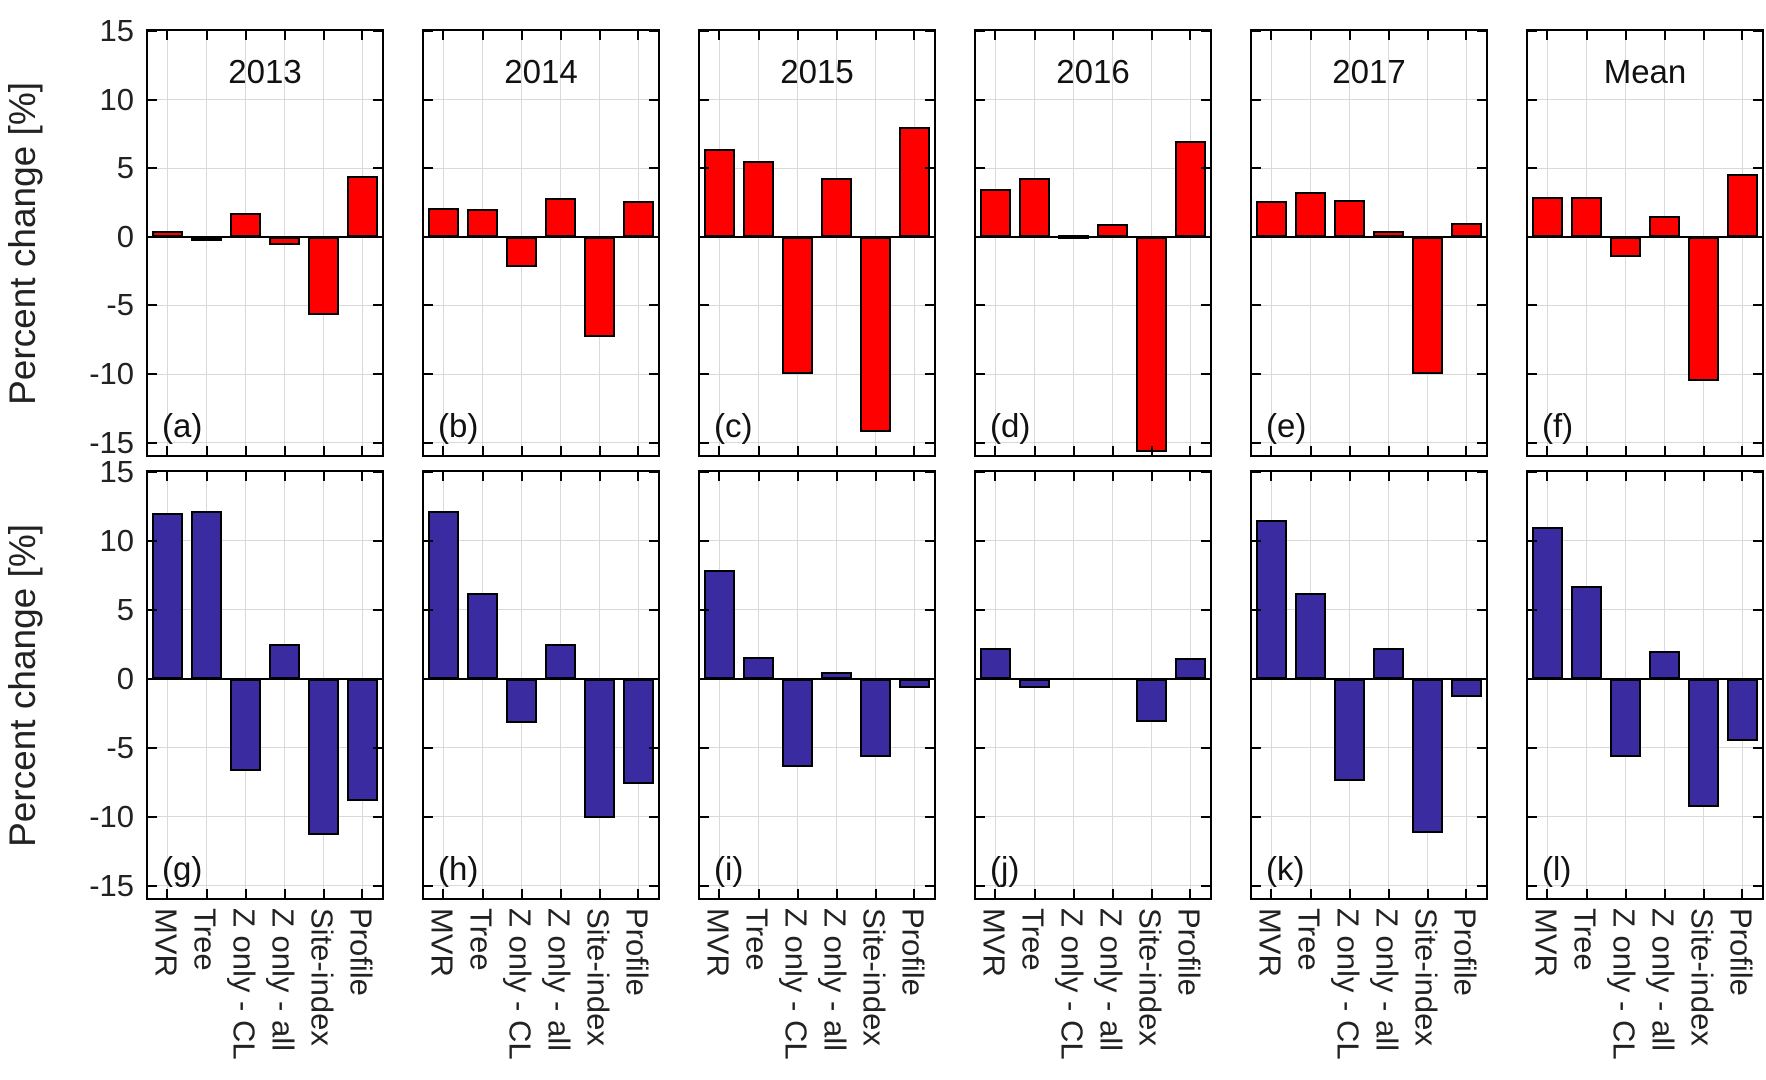 This screenshot has width=1766, height=1080. What do you see at coordinates (111, 816) in the screenshot?
I see `y-tick-label: -10` at bounding box center [111, 816].